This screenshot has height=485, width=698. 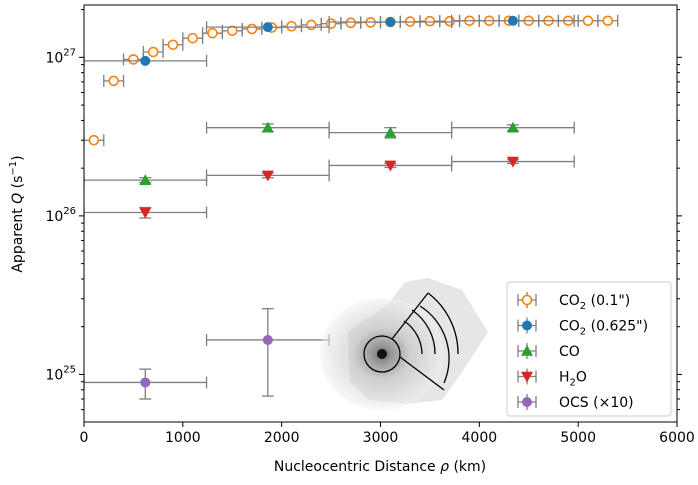 What do you see at coordinates (60, 56) in the screenshot?
I see `y-tick-label: 1027` at bounding box center [60, 56].